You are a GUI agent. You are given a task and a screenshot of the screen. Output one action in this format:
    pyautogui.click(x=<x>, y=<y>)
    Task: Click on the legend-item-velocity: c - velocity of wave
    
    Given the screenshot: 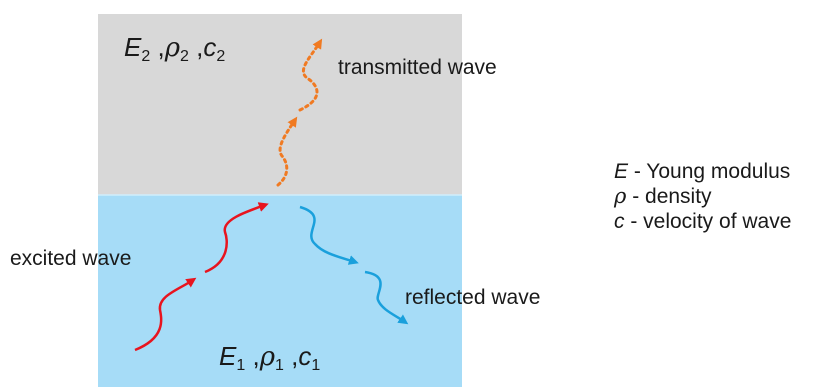 What is the action you would take?
    pyautogui.click(x=702, y=221)
    